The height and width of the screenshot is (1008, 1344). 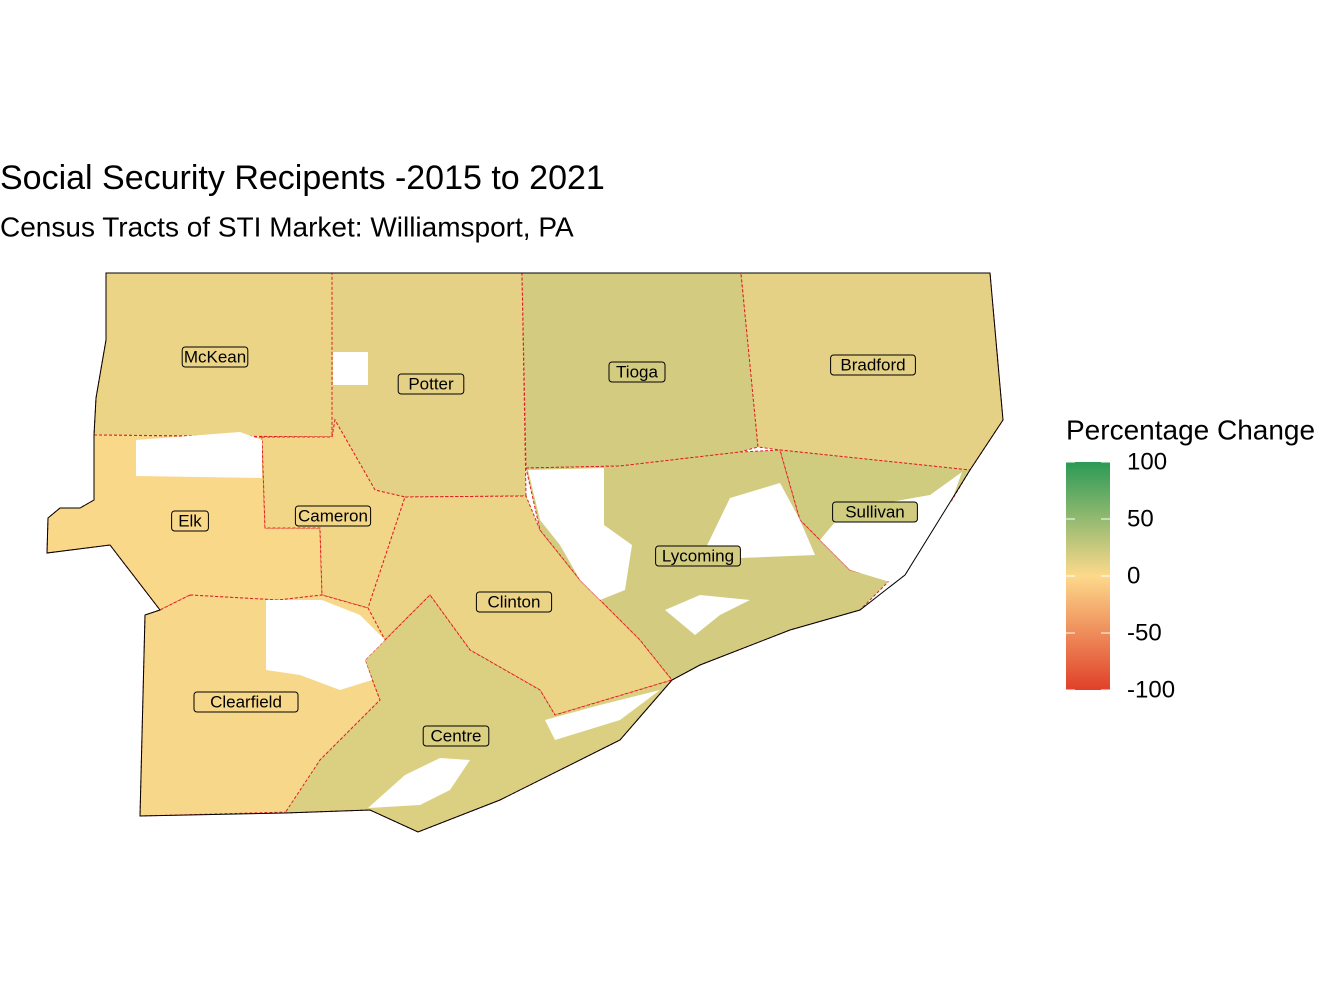 What do you see at coordinates (1144, 632) in the screenshot?
I see `legend-tick-label: -50` at bounding box center [1144, 632].